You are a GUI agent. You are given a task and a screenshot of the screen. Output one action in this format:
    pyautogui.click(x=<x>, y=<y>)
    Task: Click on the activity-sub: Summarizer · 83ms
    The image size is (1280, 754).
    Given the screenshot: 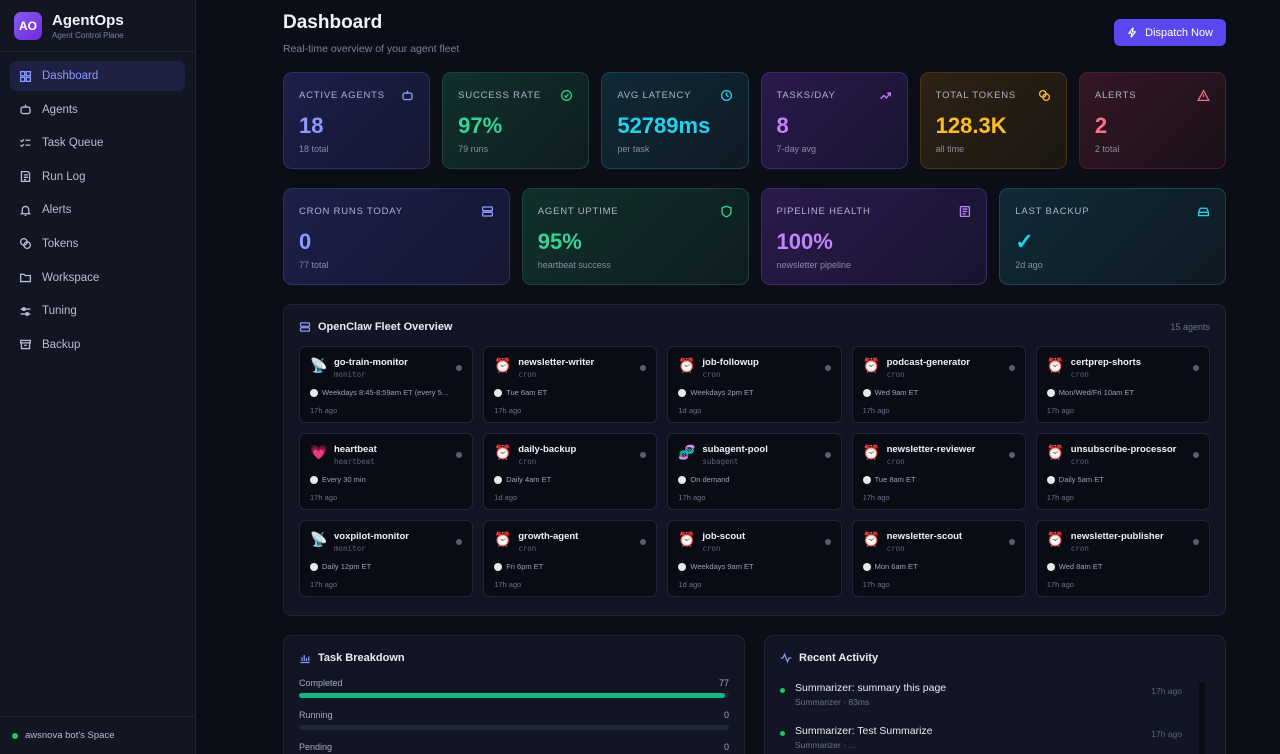 What is the action you would take?
    pyautogui.click(x=832, y=702)
    